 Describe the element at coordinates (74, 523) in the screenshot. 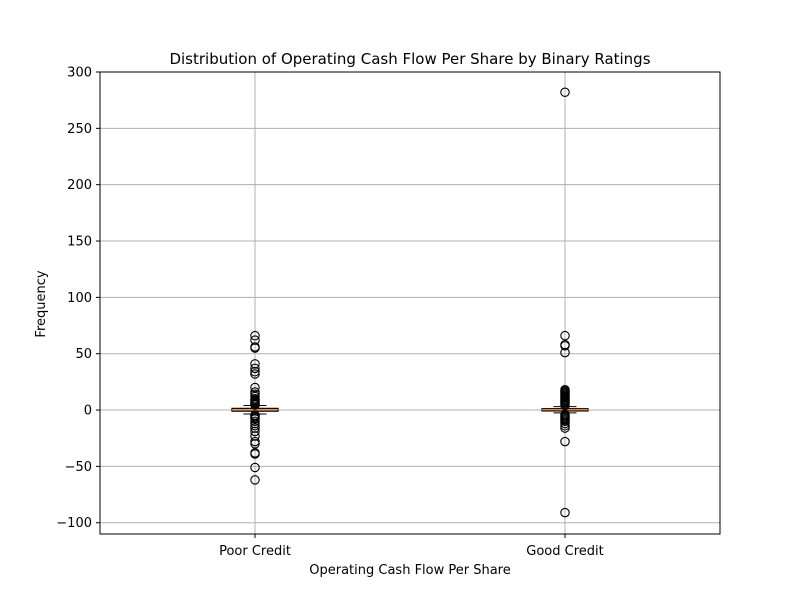

I see `y-tick-label: −100` at that location.